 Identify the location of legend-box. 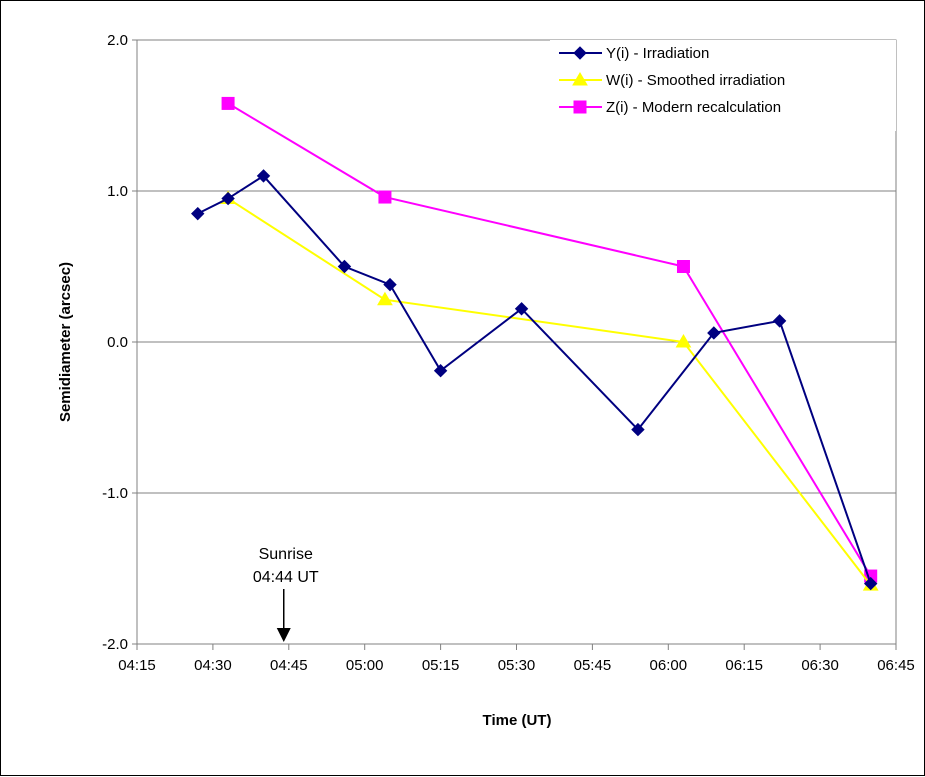
(723, 85).